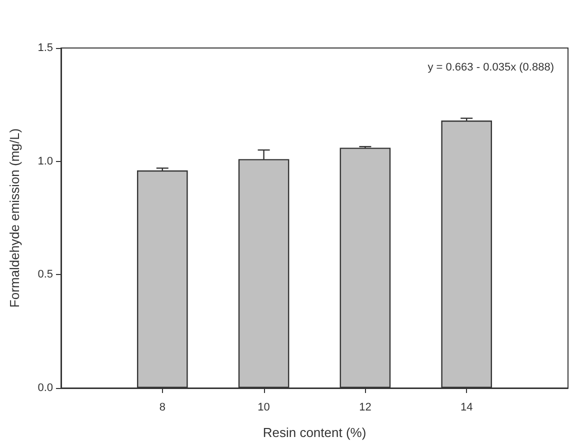 The width and height of the screenshot is (575, 448). I want to click on y-tick-label: 1.5, so click(45, 48).